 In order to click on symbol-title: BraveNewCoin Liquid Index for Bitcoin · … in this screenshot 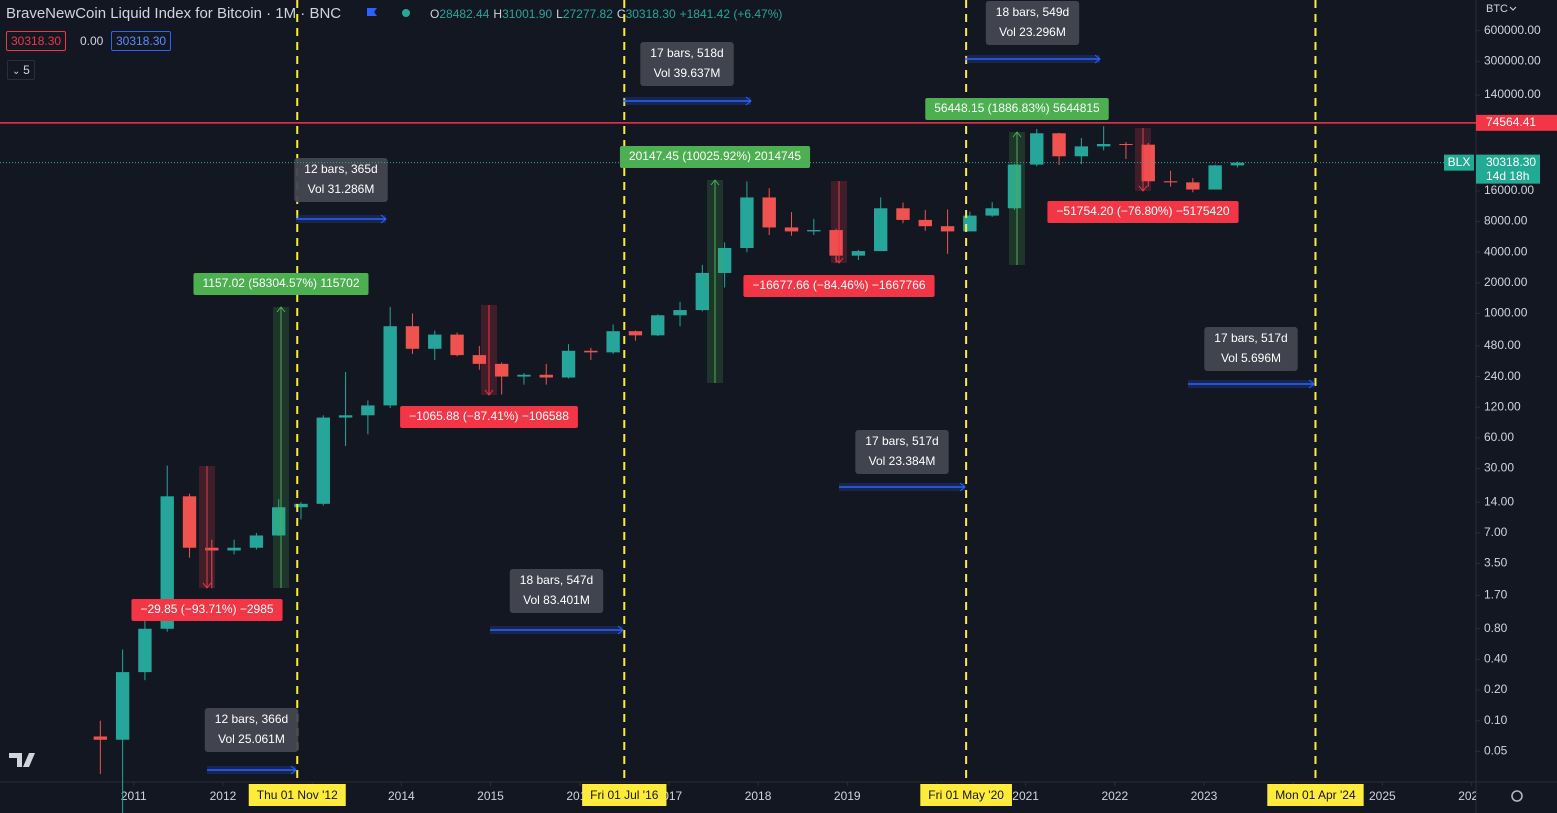, I will do `click(174, 13)`.